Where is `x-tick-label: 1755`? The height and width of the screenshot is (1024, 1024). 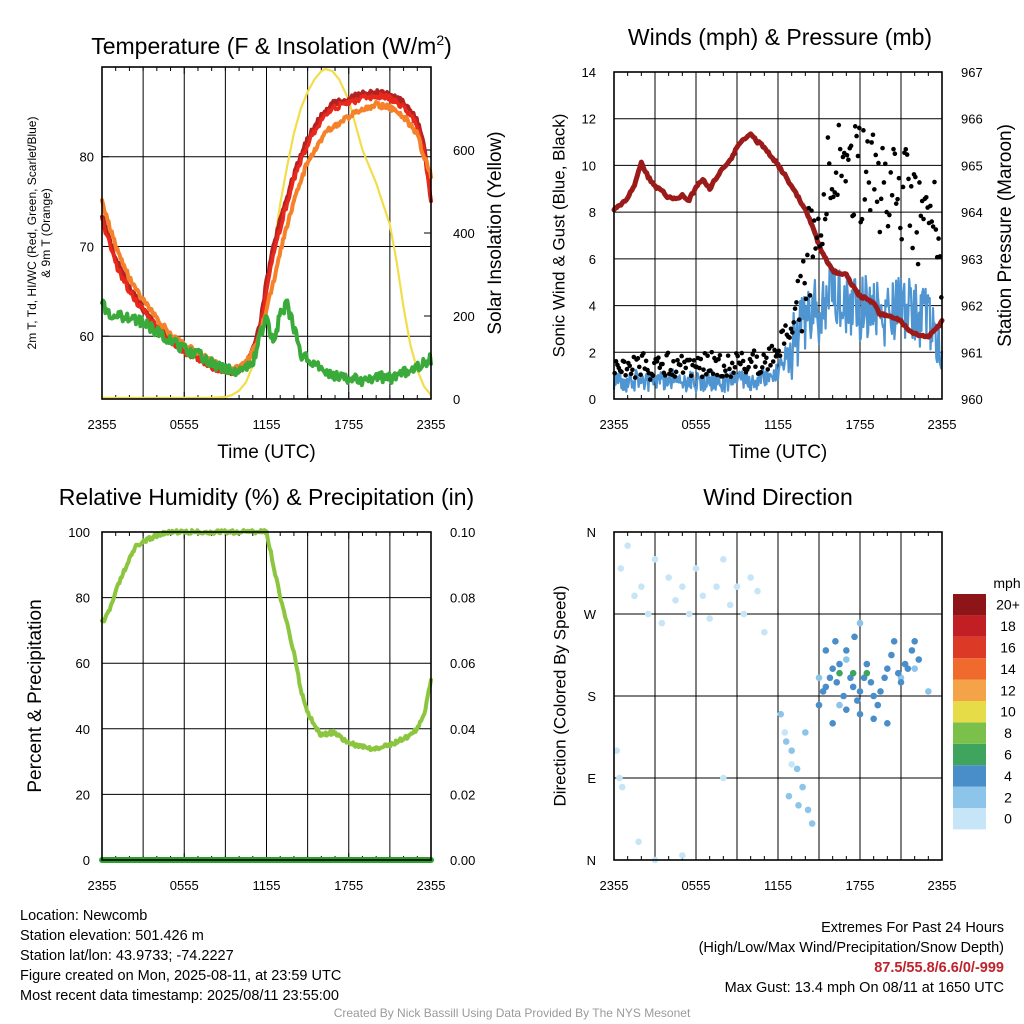
x-tick-label: 1755 is located at coordinates (860, 424).